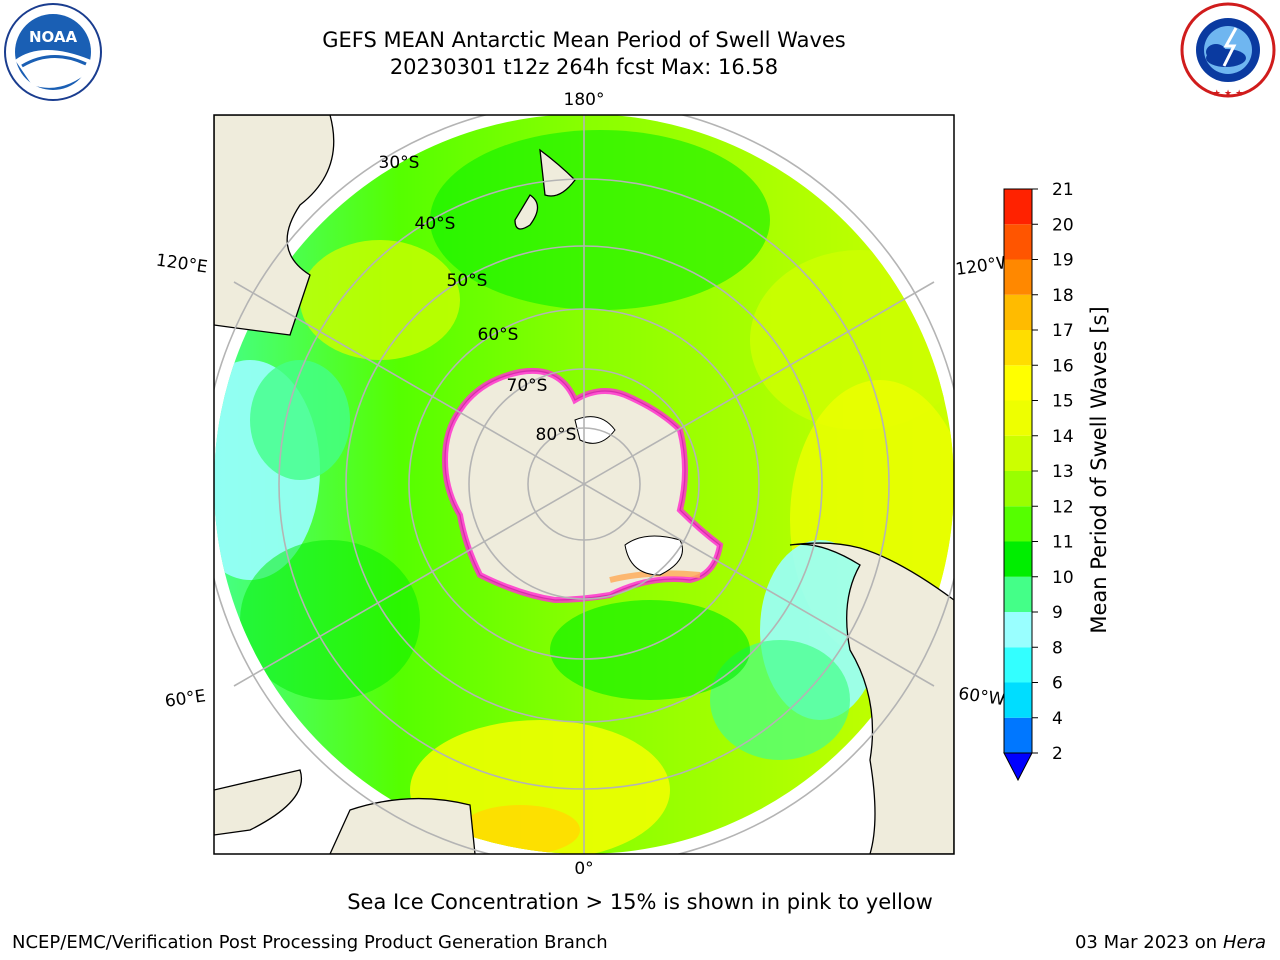 Image resolution: width=1280 pixels, height=960 pixels. I want to click on colorbar-tick-label: 19, so click(1063, 261).